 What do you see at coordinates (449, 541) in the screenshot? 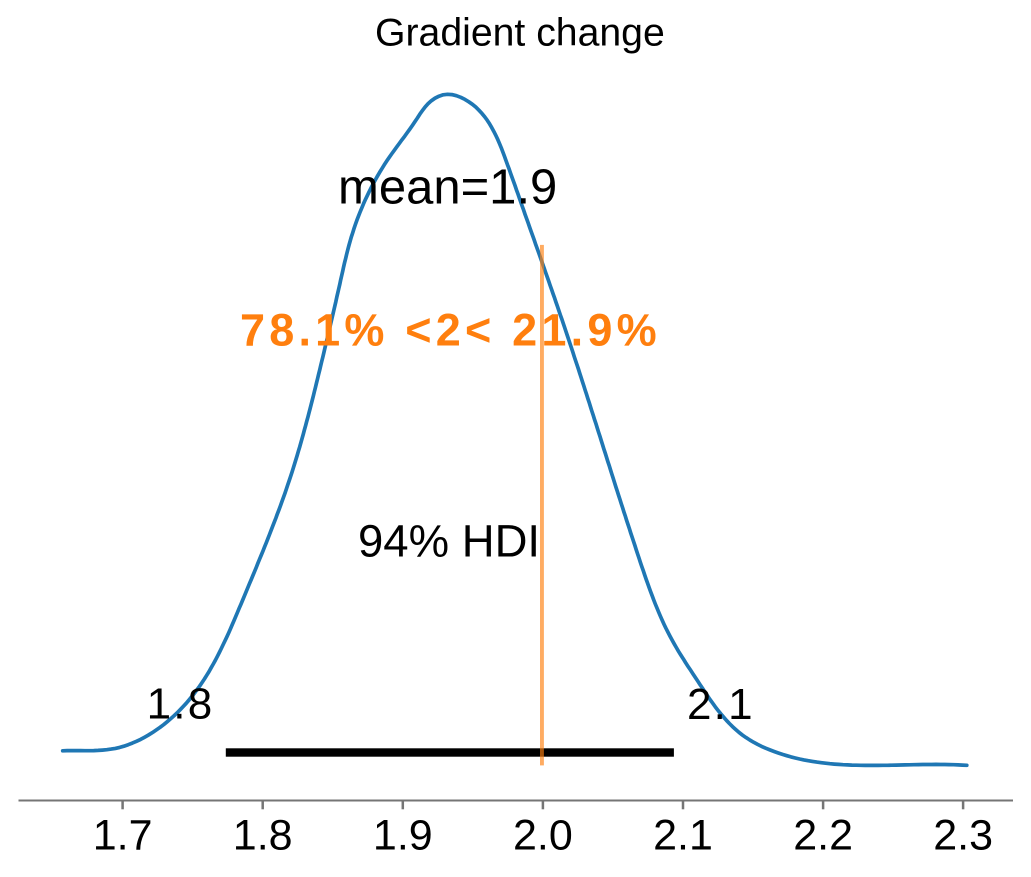
I see `svg-text: 94% HDI` at bounding box center [449, 541].